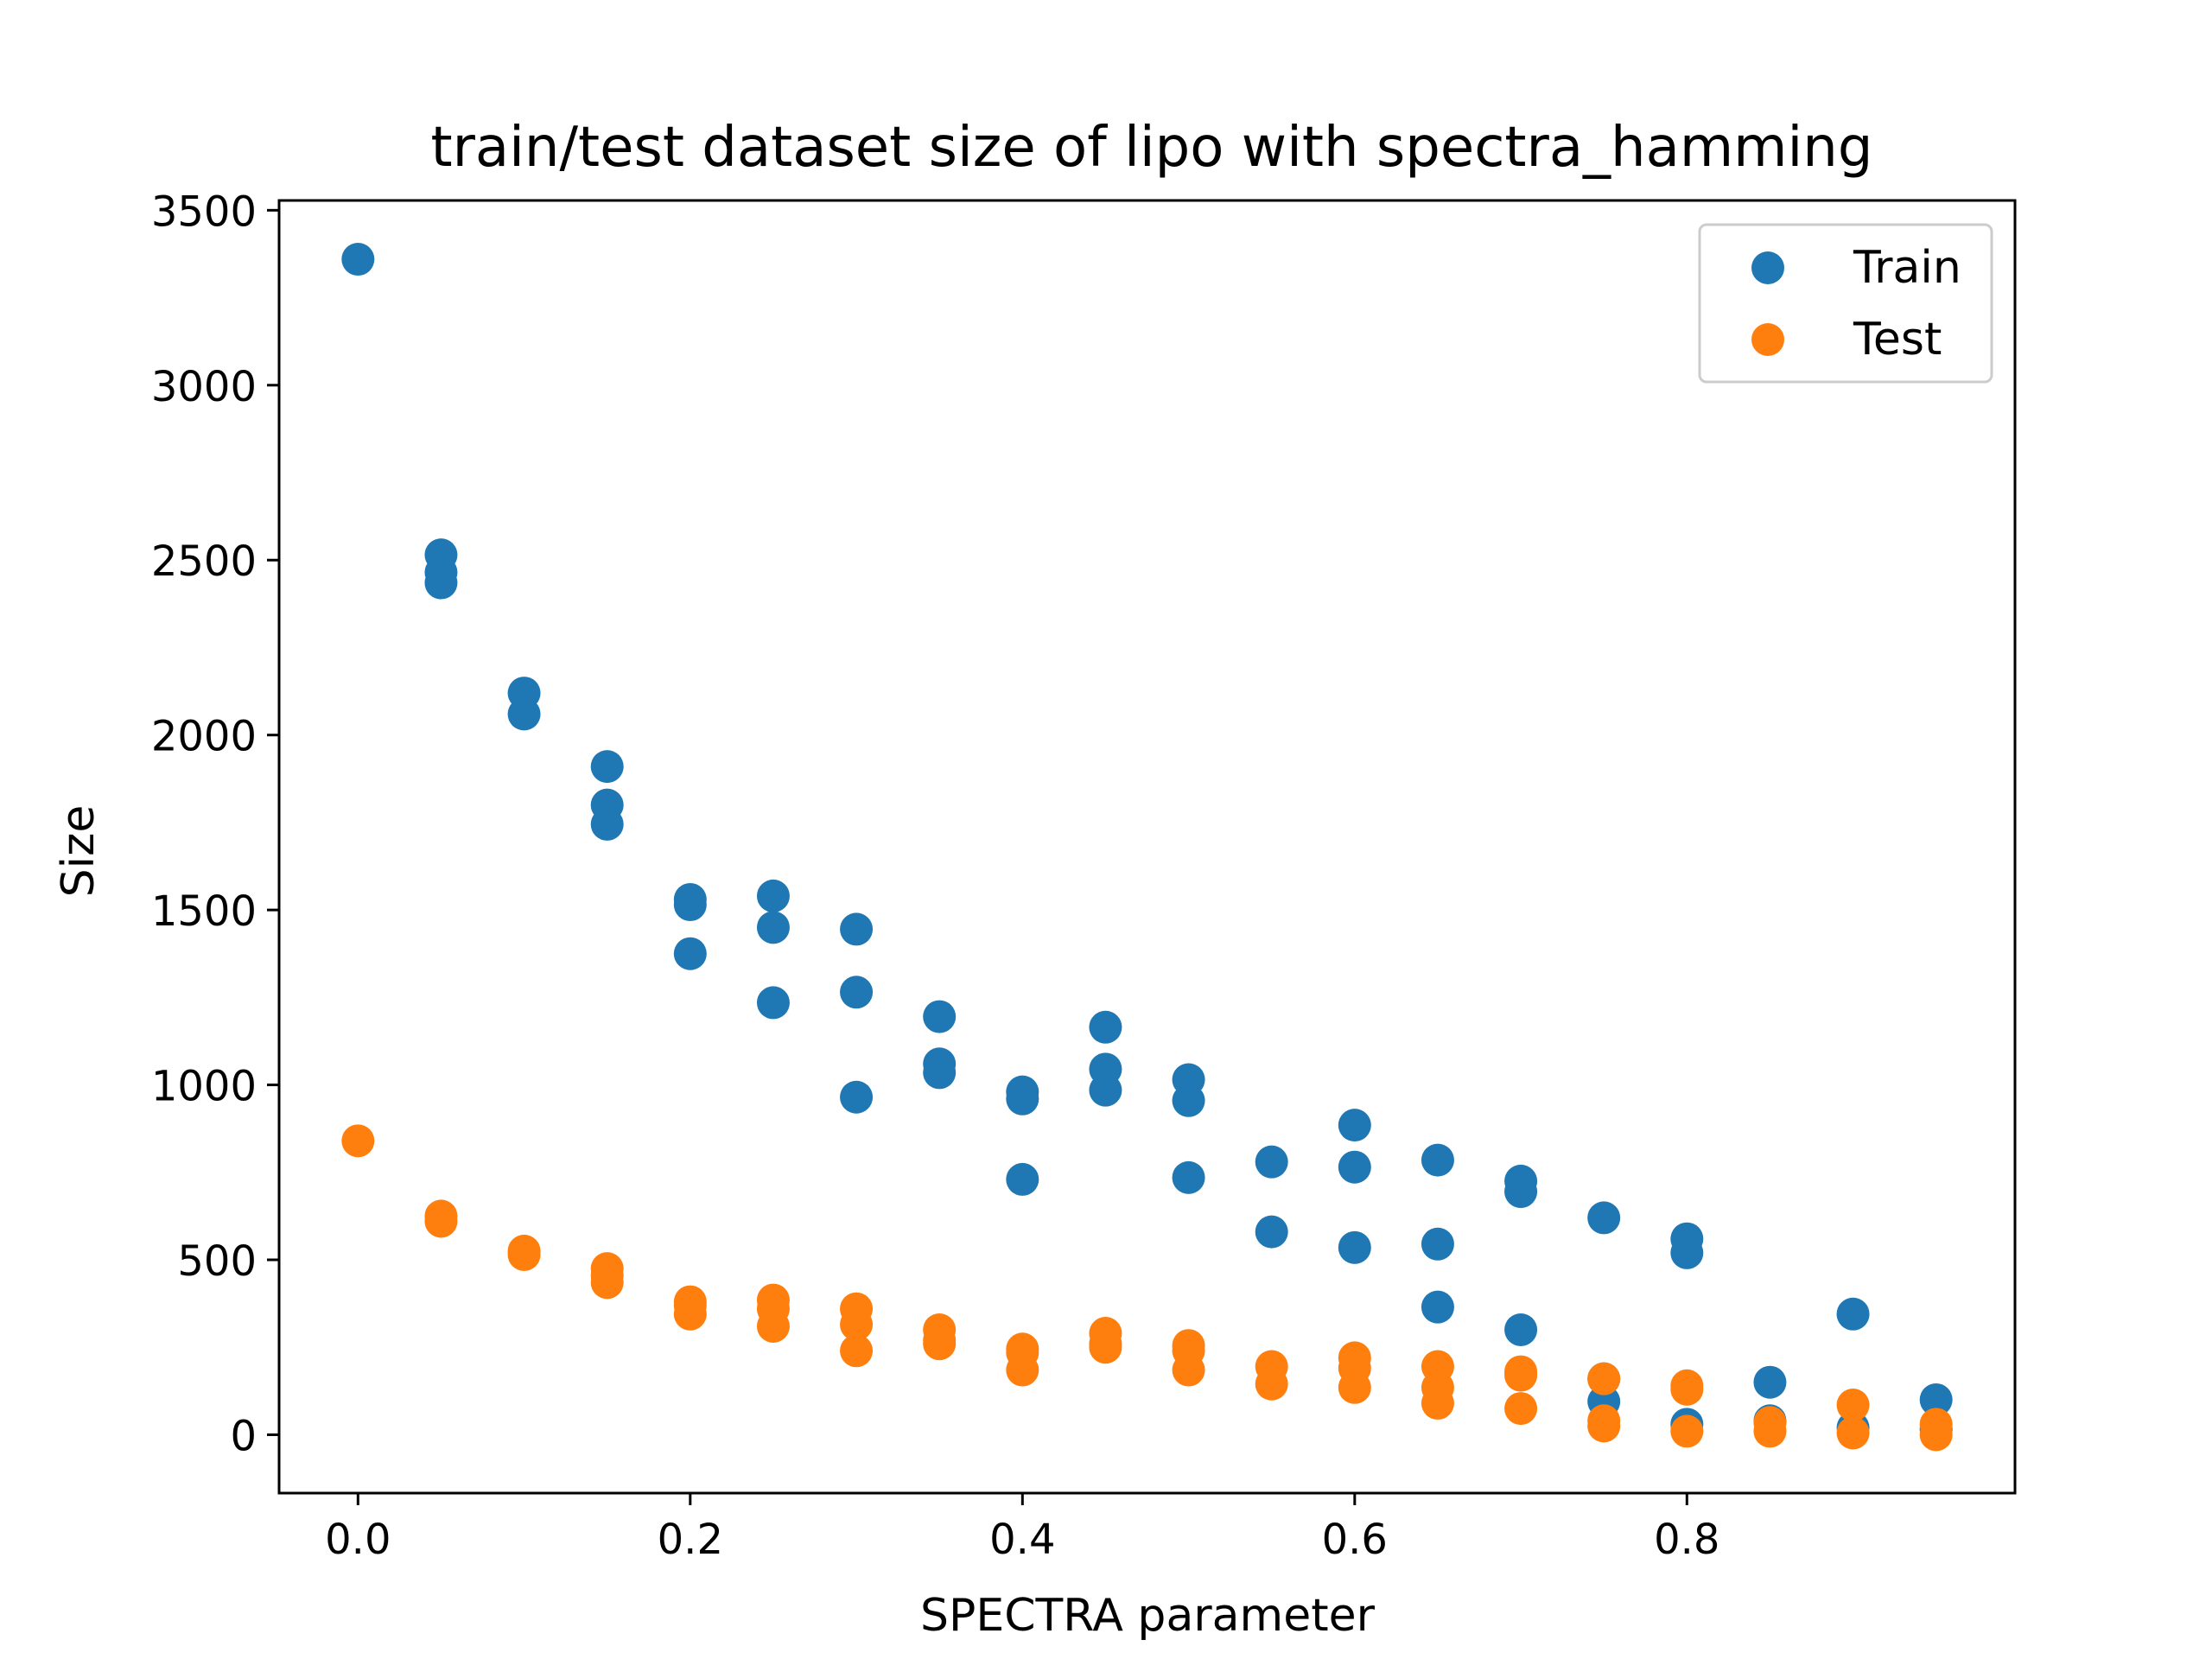  I want to click on legend-train-marker, so click(1767, 267).